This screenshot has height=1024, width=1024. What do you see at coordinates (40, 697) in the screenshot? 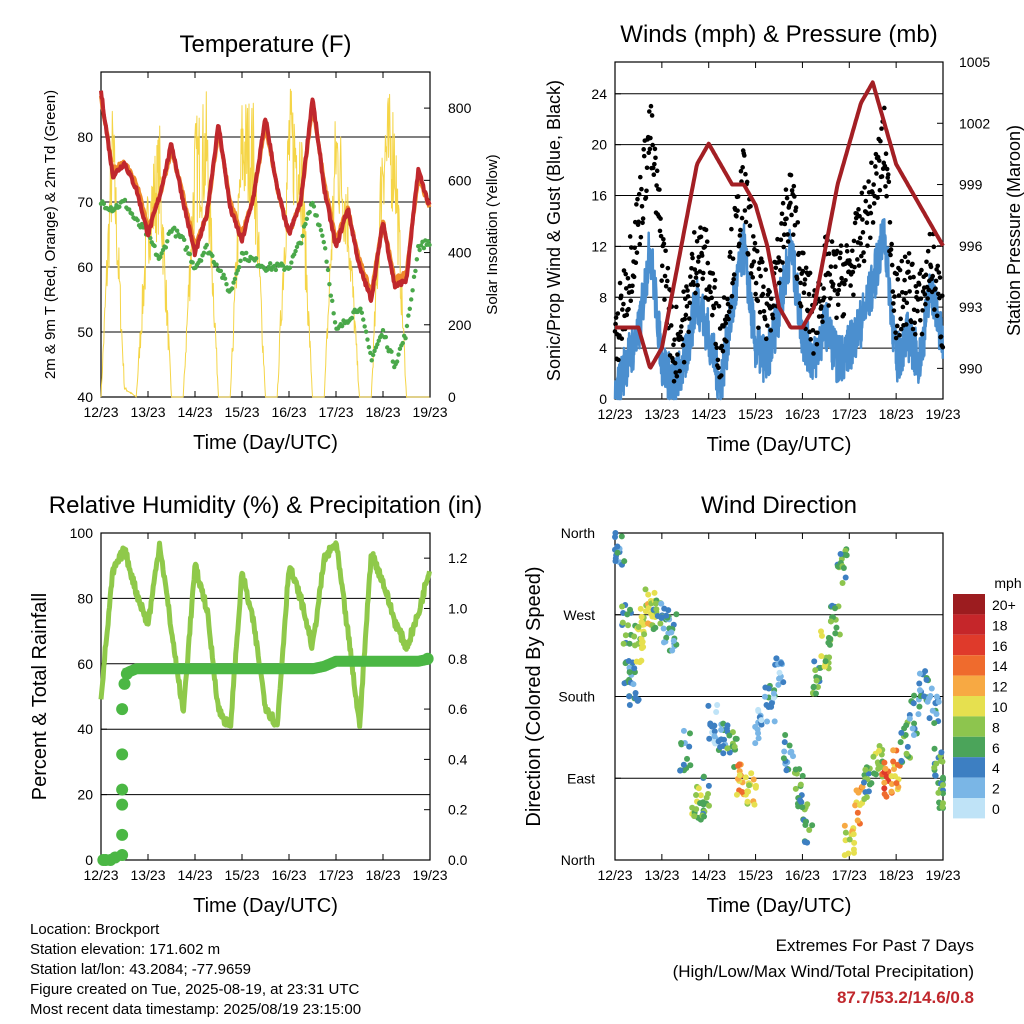
I see `humidity-ylabel: Percent & Total Rainfall` at bounding box center [40, 697].